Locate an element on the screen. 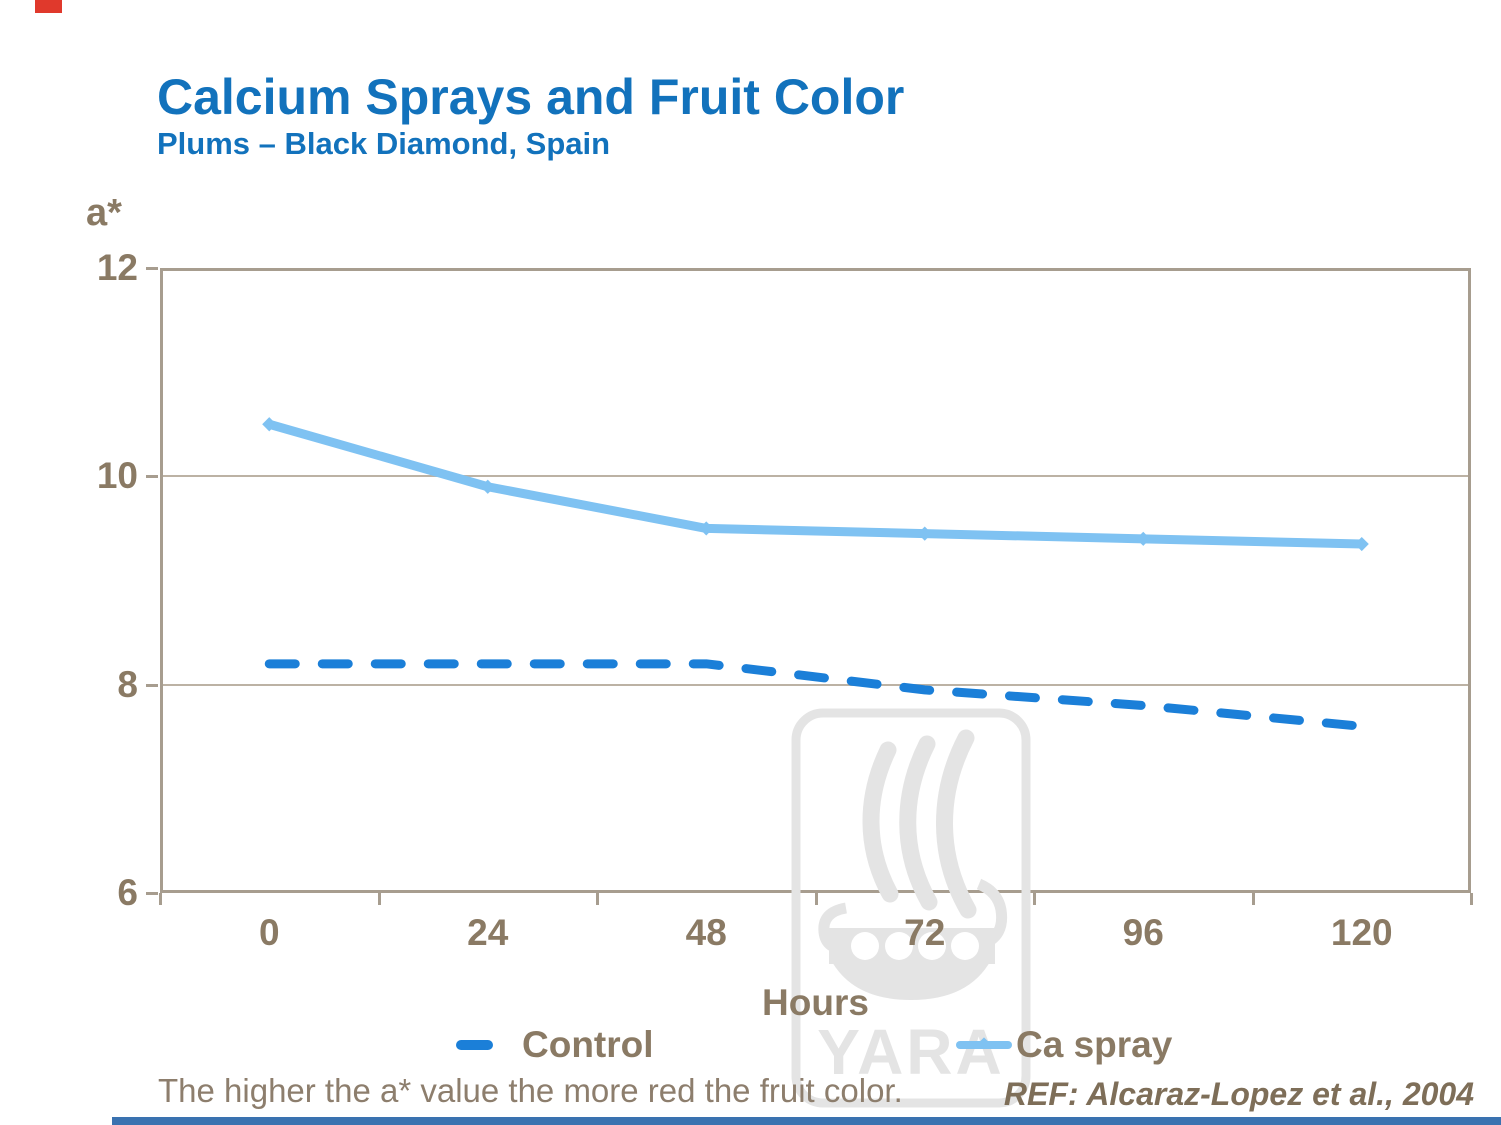 Image resolution: width=1501 pixels, height=1125 pixels. x-tick-label-0: 0 is located at coordinates (269, 932).